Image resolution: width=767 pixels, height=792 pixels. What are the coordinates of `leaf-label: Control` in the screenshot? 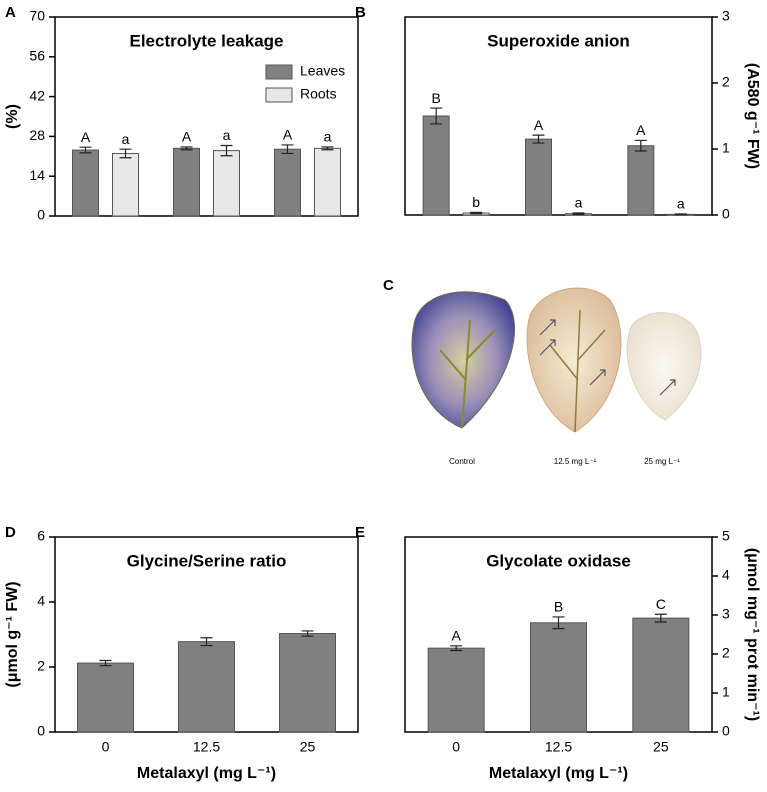 It's located at (462, 461).